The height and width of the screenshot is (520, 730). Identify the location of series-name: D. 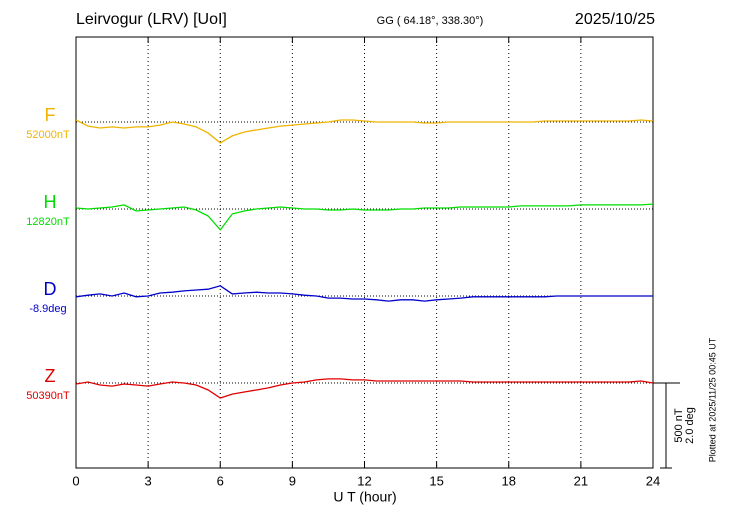
(50, 289).